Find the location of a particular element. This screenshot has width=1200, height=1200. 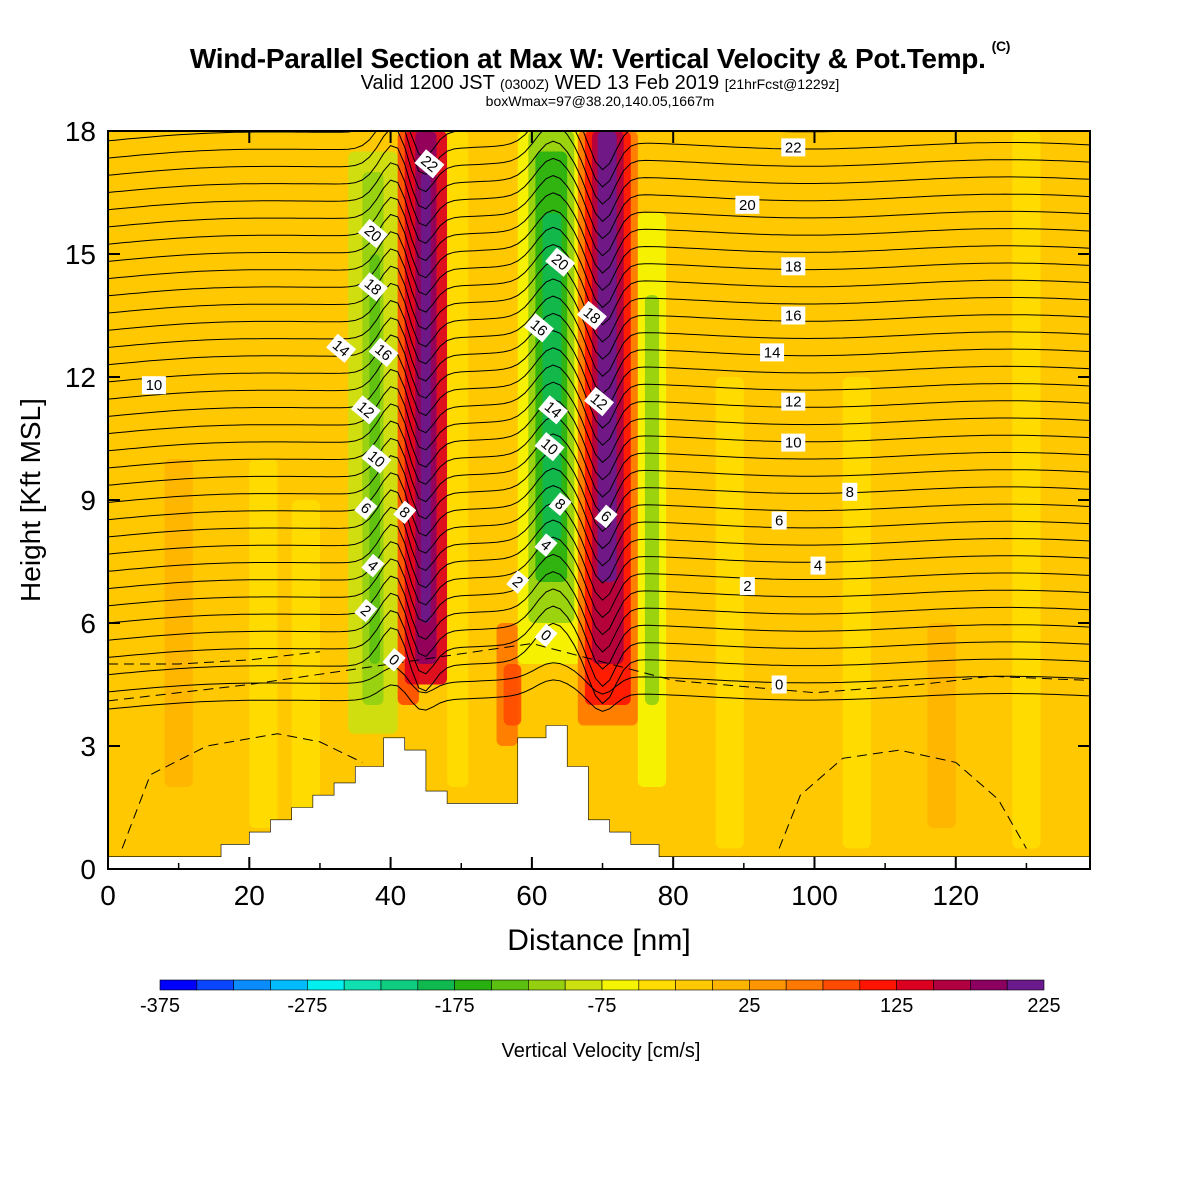

y-axis-label: Height [Kft MSL] is located at coordinates (30, 500).